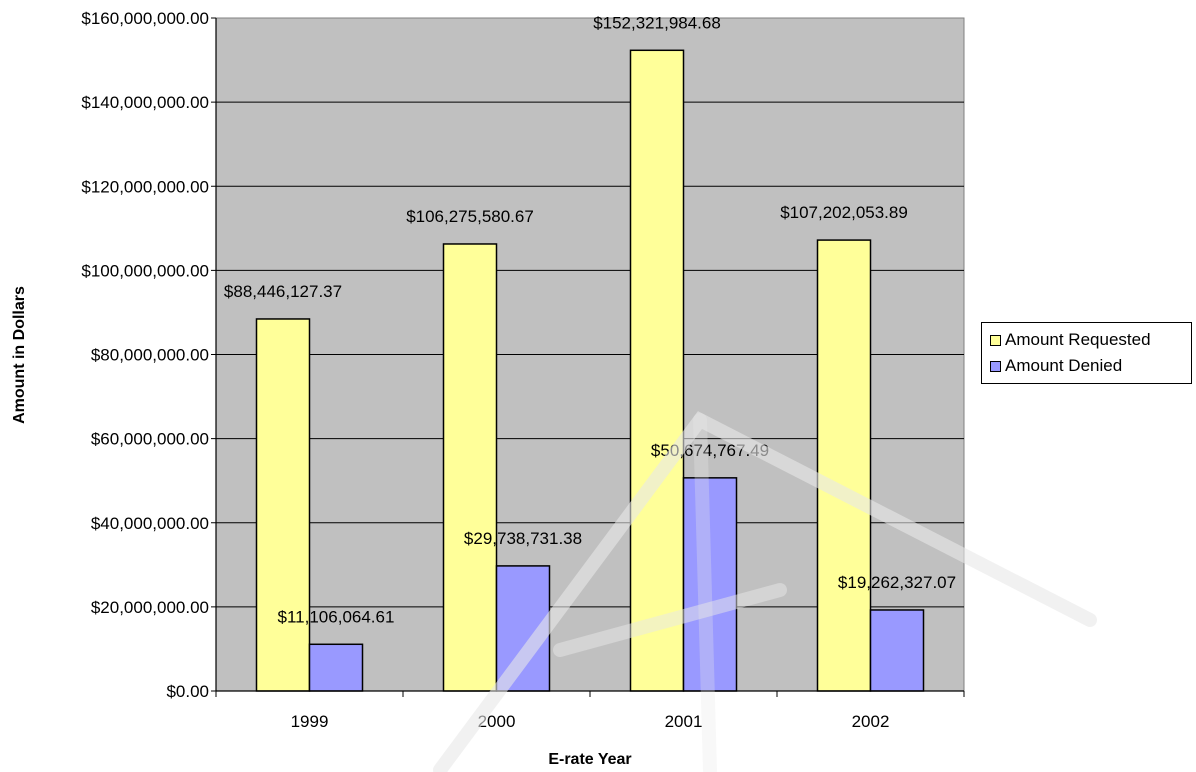 The height and width of the screenshot is (772, 1196). What do you see at coordinates (844, 212) in the screenshot?
I see `data-label-requested: $107,202,053.89` at bounding box center [844, 212].